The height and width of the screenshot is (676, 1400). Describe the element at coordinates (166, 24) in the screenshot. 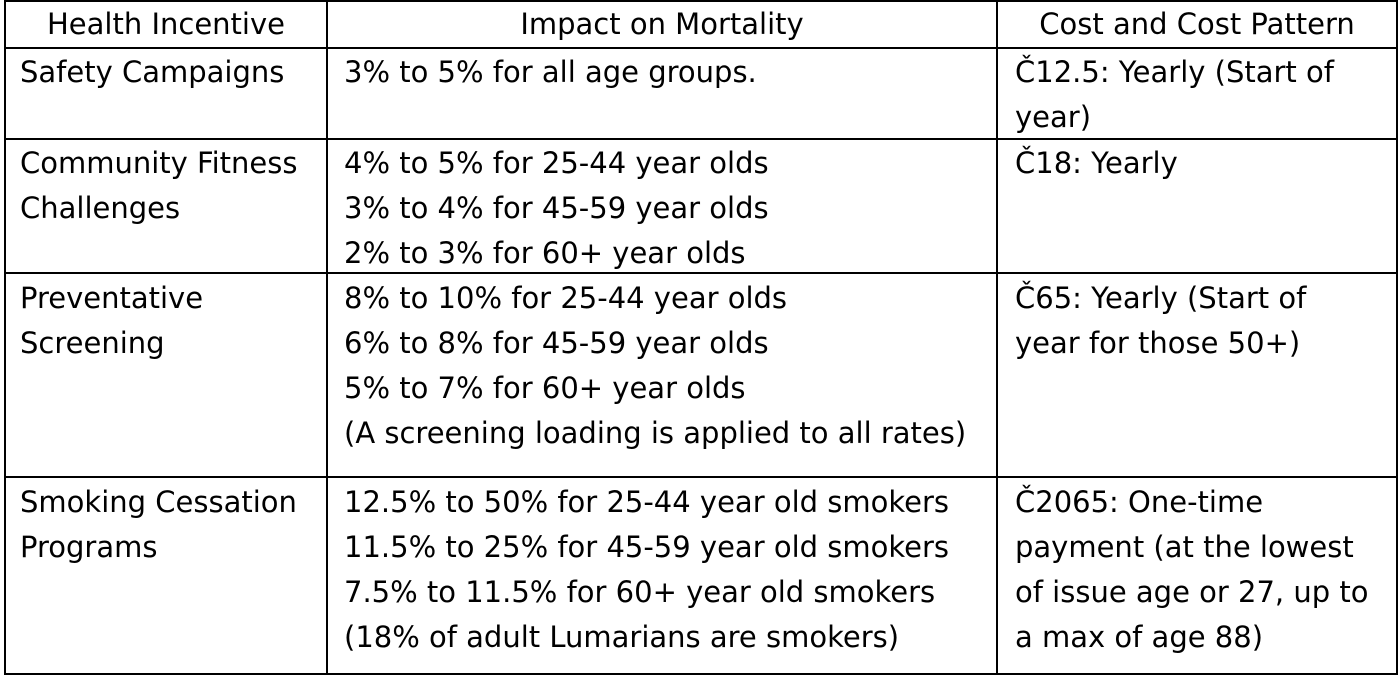

I see `header-health-incentive: Health Incentive` at that location.